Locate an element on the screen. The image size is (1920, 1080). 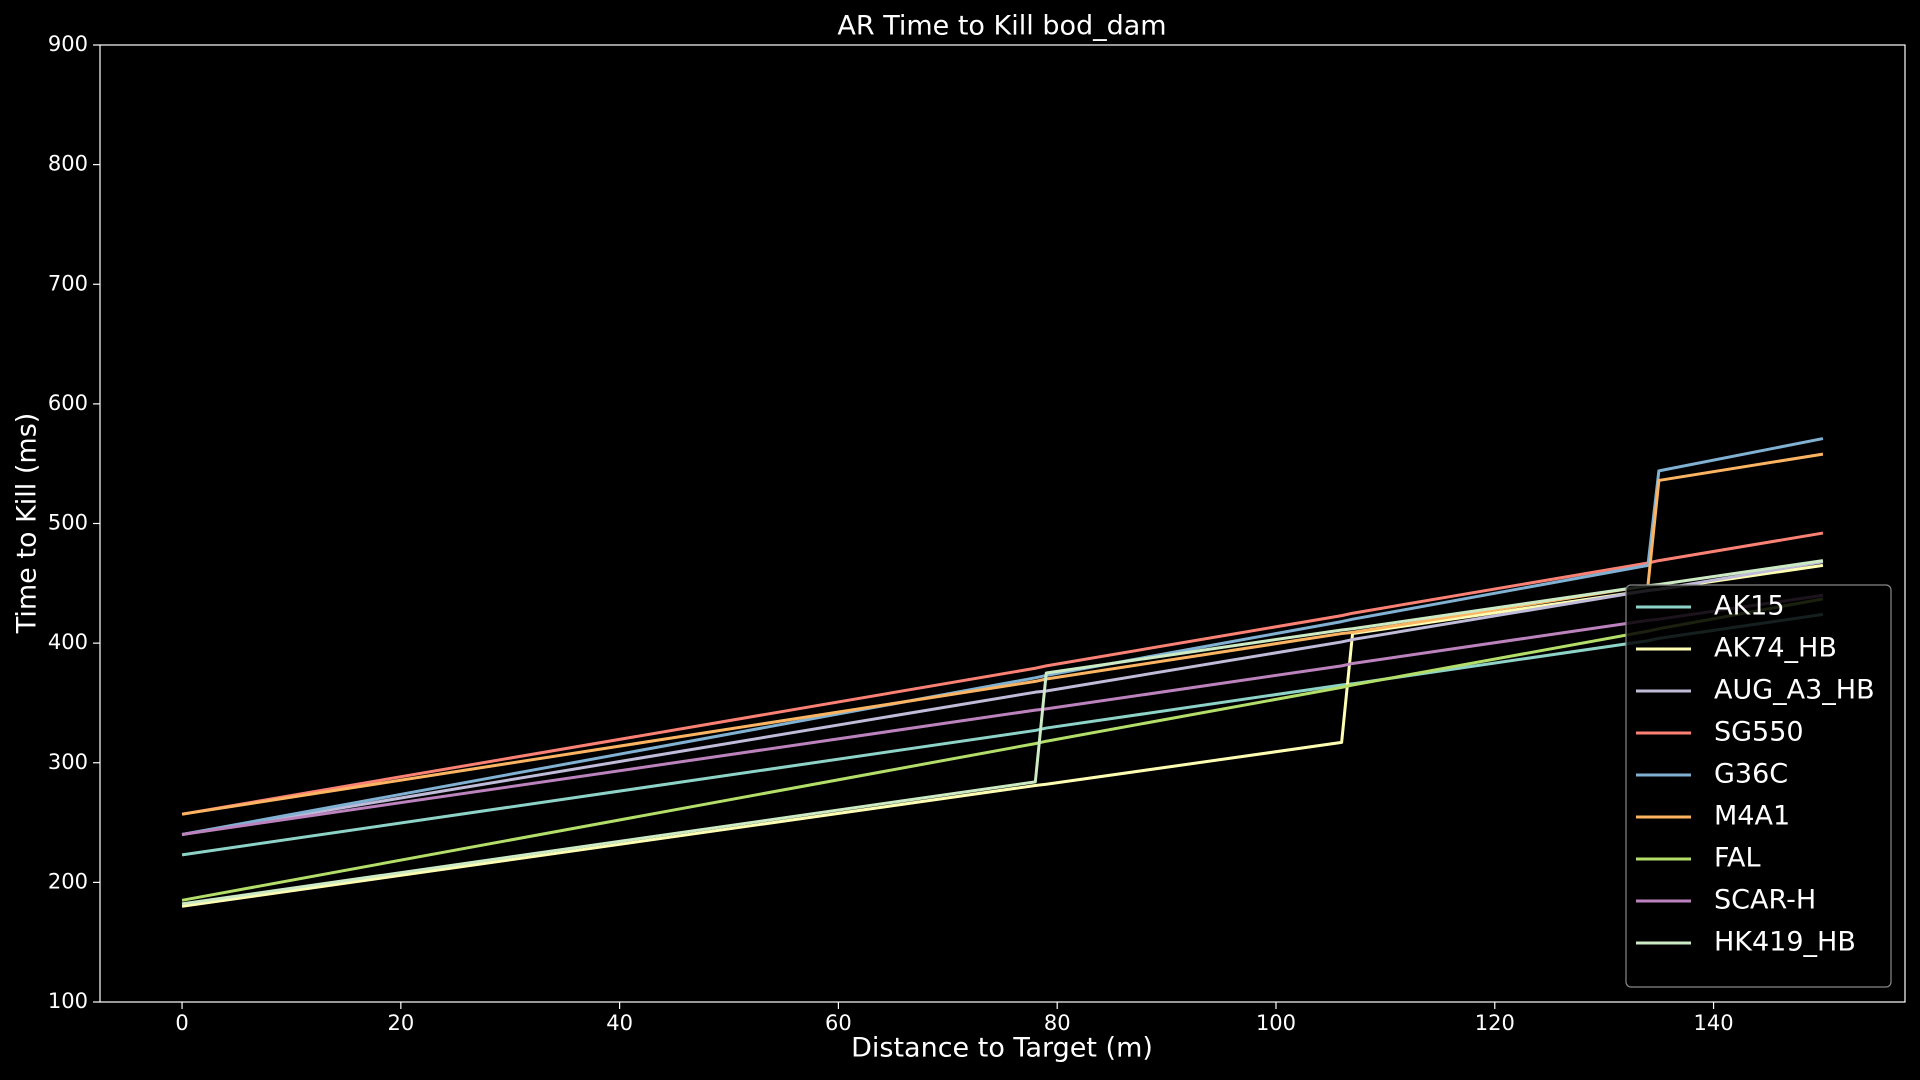
x-axis-label: Distance to Target (m) is located at coordinates (1002, 1048).